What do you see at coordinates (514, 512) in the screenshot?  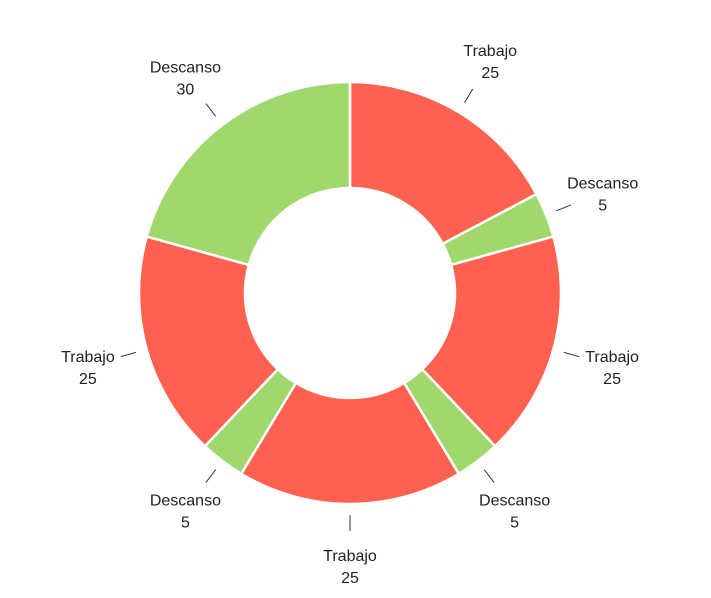 I see `slice-label-3: Descanso 5` at bounding box center [514, 512].